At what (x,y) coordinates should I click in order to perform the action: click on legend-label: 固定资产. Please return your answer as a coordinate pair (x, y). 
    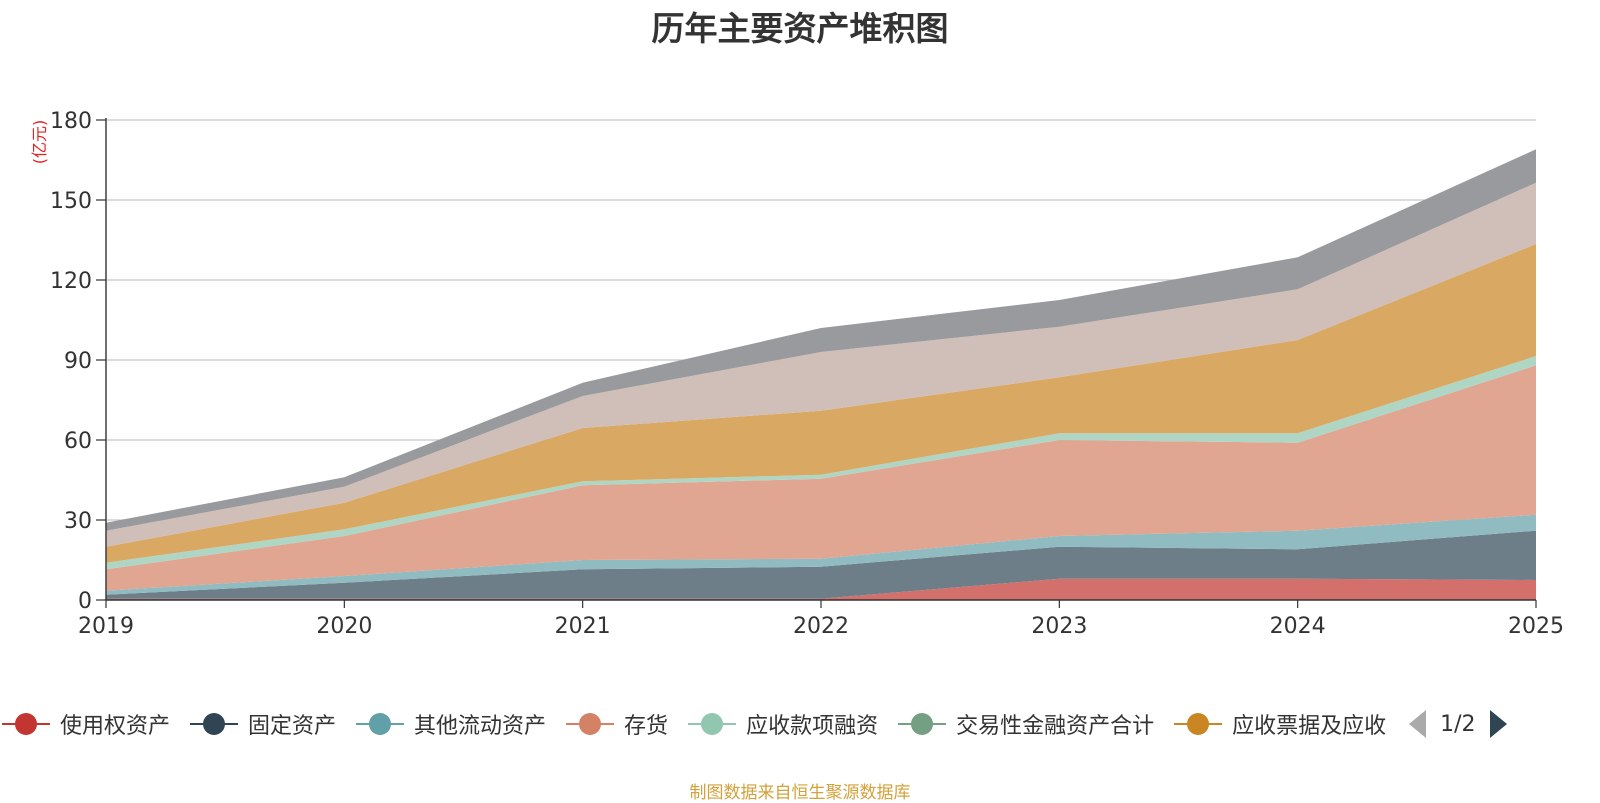
    Looking at the image, I should click on (292, 726).